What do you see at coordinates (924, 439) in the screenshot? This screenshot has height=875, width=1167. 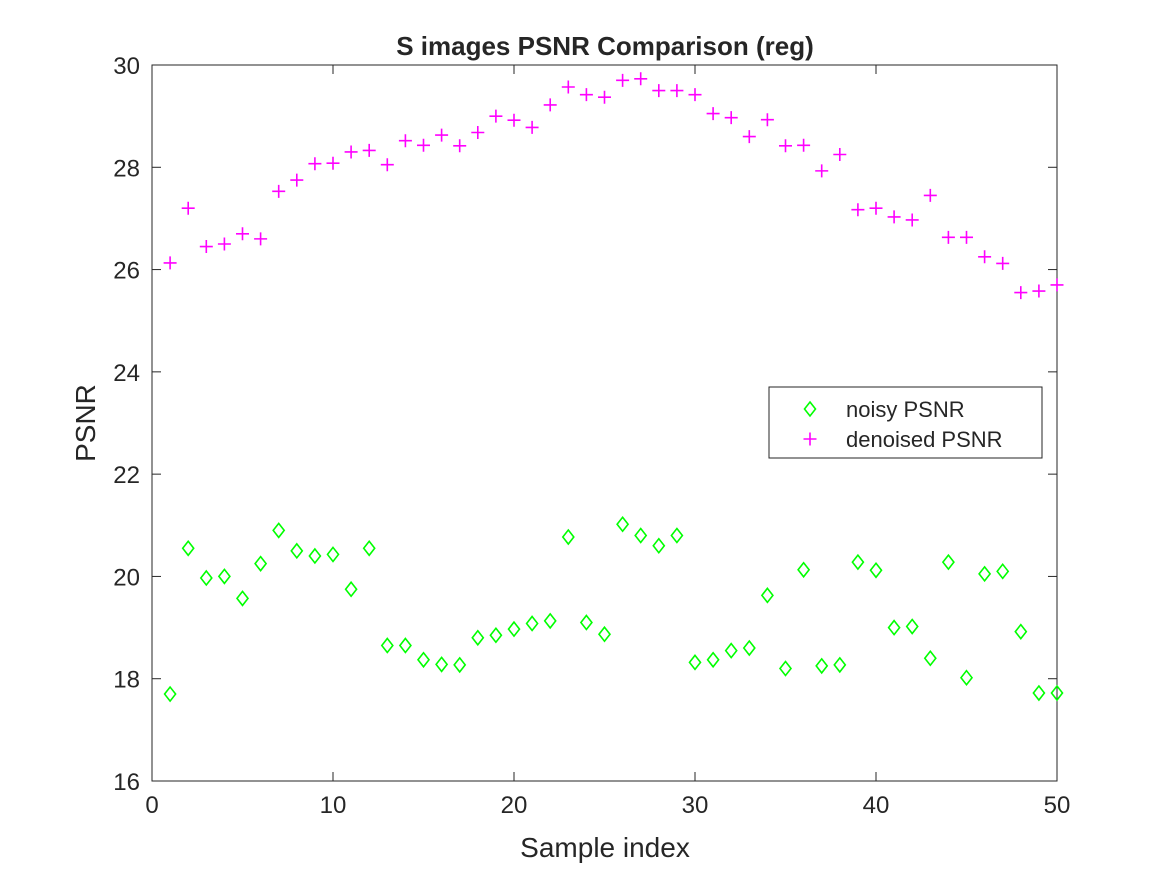 I see `legend-label-denoised: denoised PSNR` at bounding box center [924, 439].